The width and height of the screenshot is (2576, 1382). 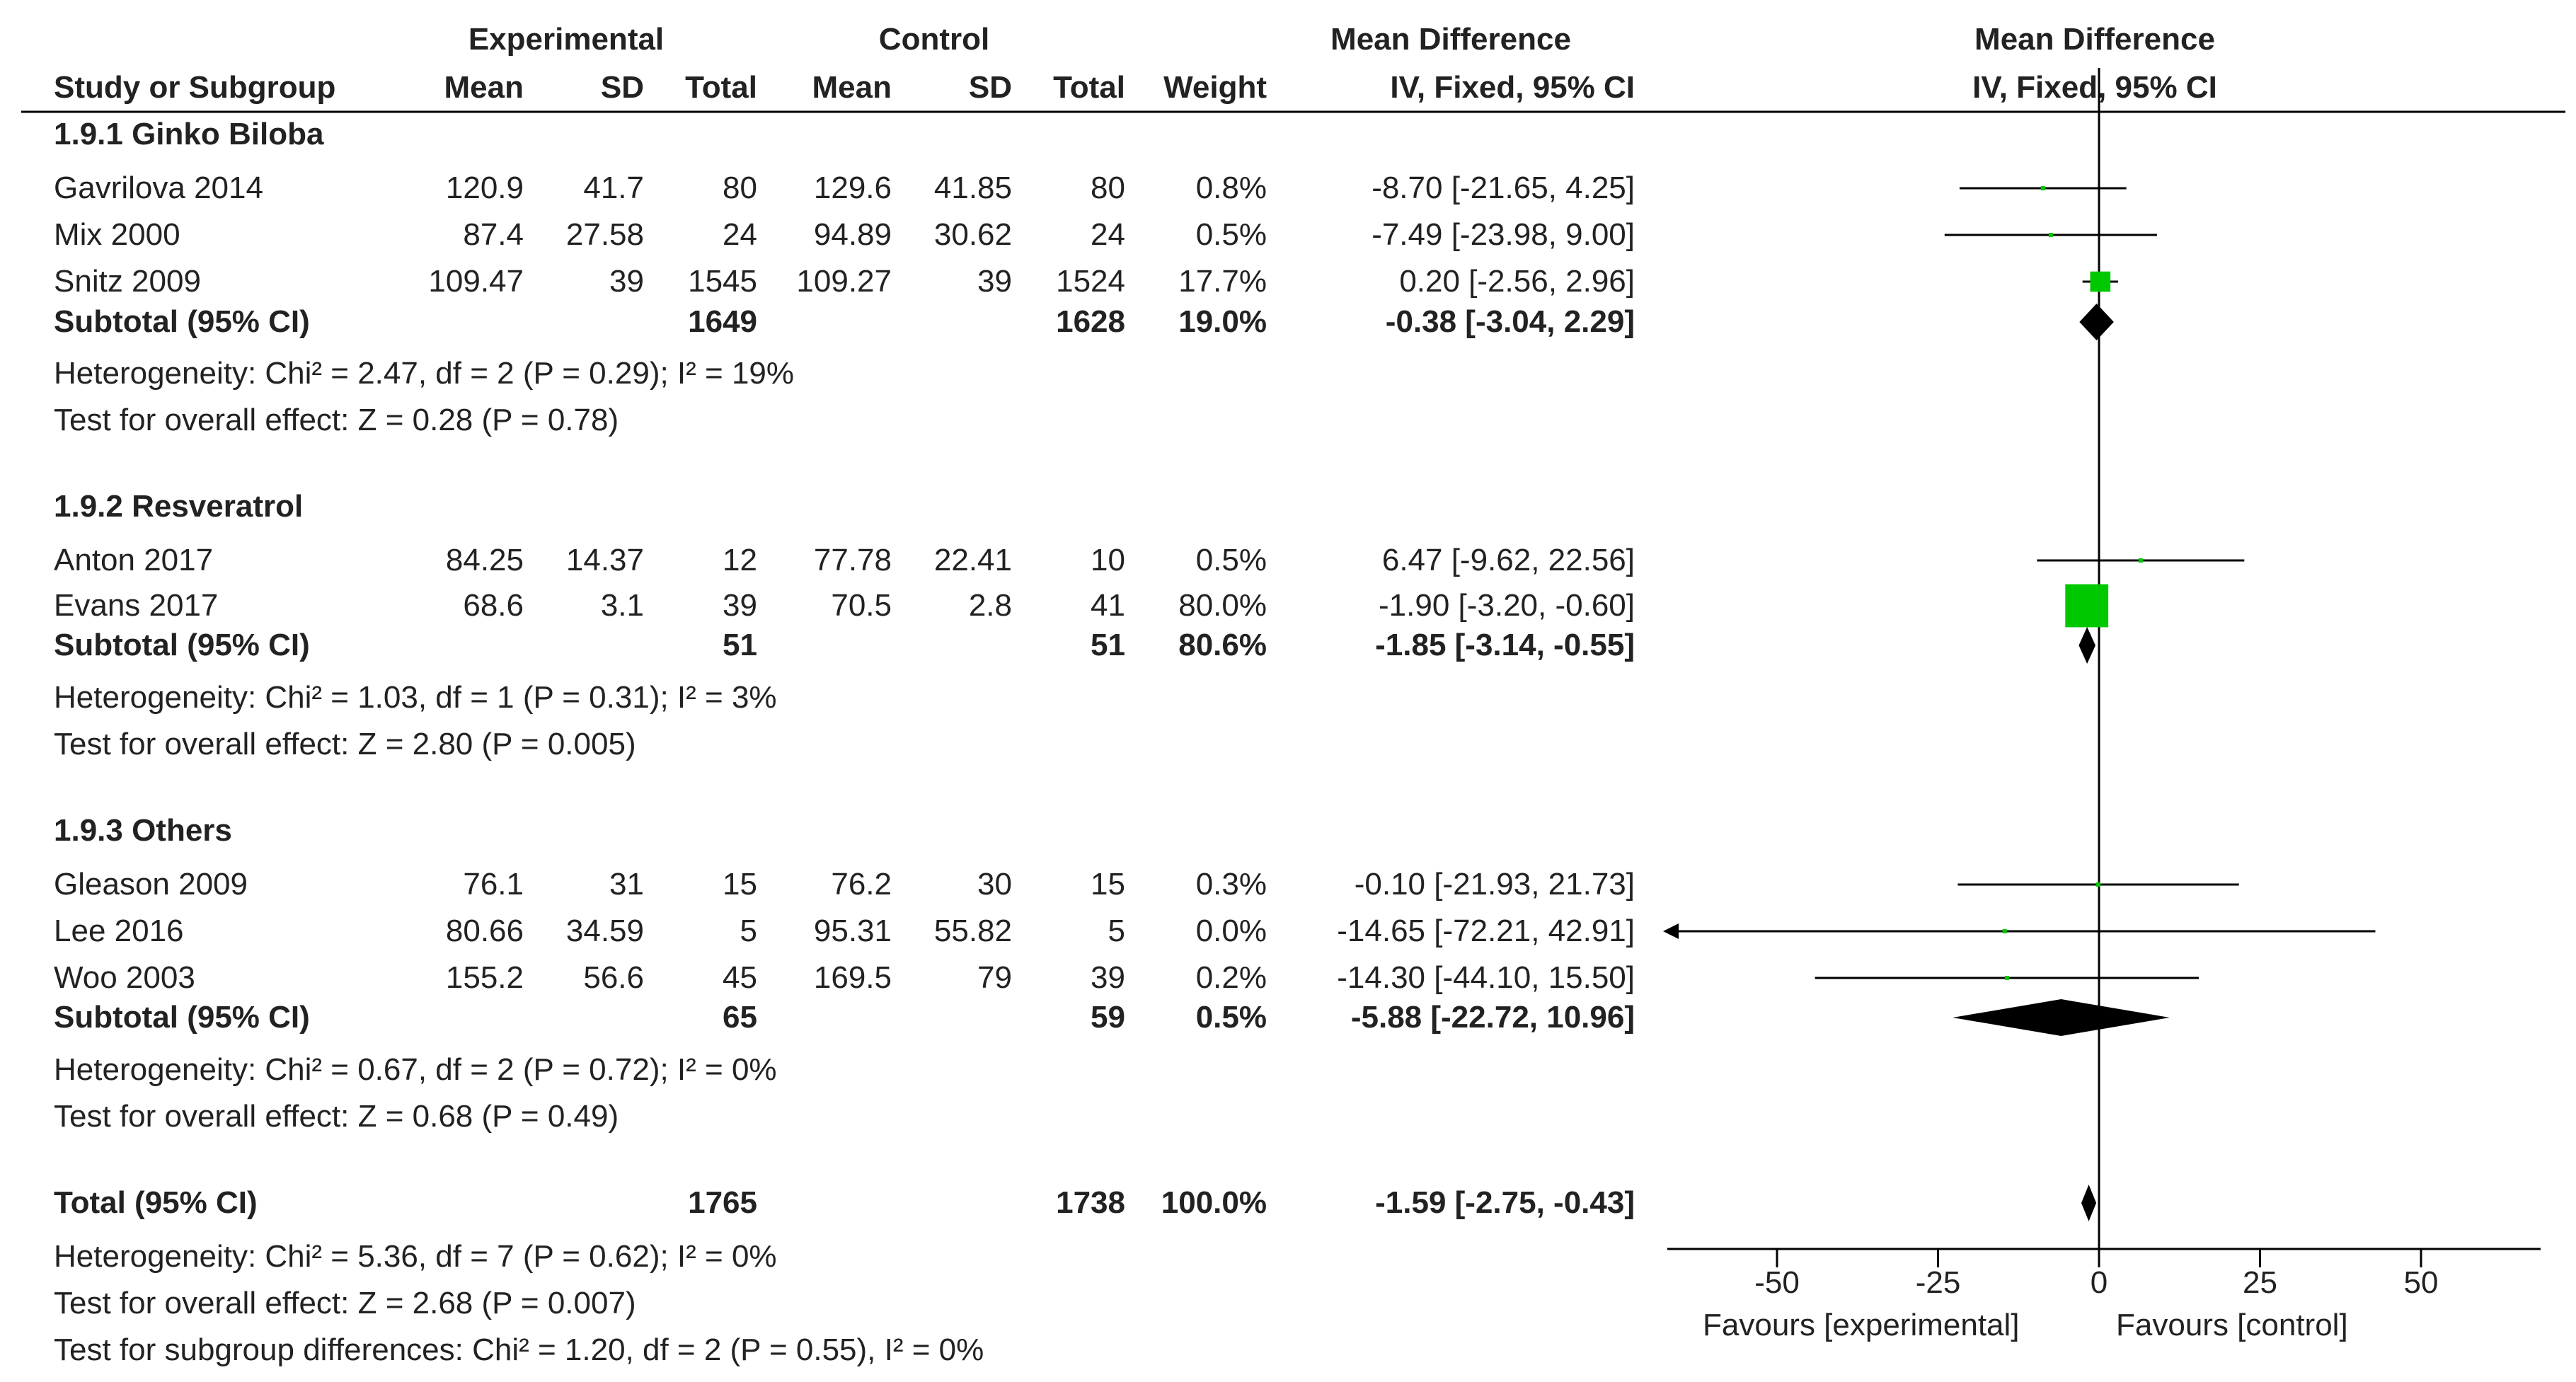 What do you see at coordinates (844, 281) in the screenshot?
I see `cell-c-mean: 109.27` at bounding box center [844, 281].